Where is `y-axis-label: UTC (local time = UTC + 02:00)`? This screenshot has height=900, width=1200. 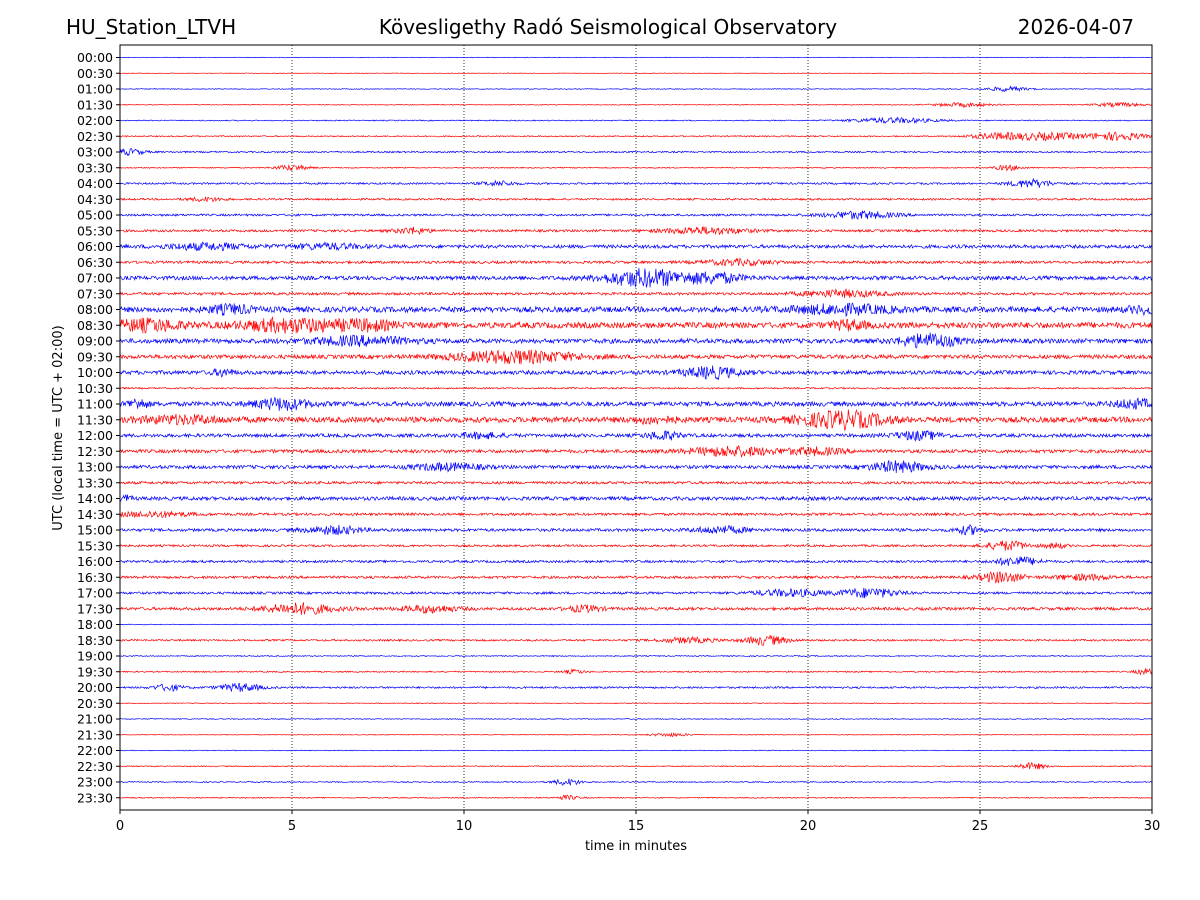 y-axis-label: UTC (local time = UTC + 02:00) is located at coordinates (58, 427).